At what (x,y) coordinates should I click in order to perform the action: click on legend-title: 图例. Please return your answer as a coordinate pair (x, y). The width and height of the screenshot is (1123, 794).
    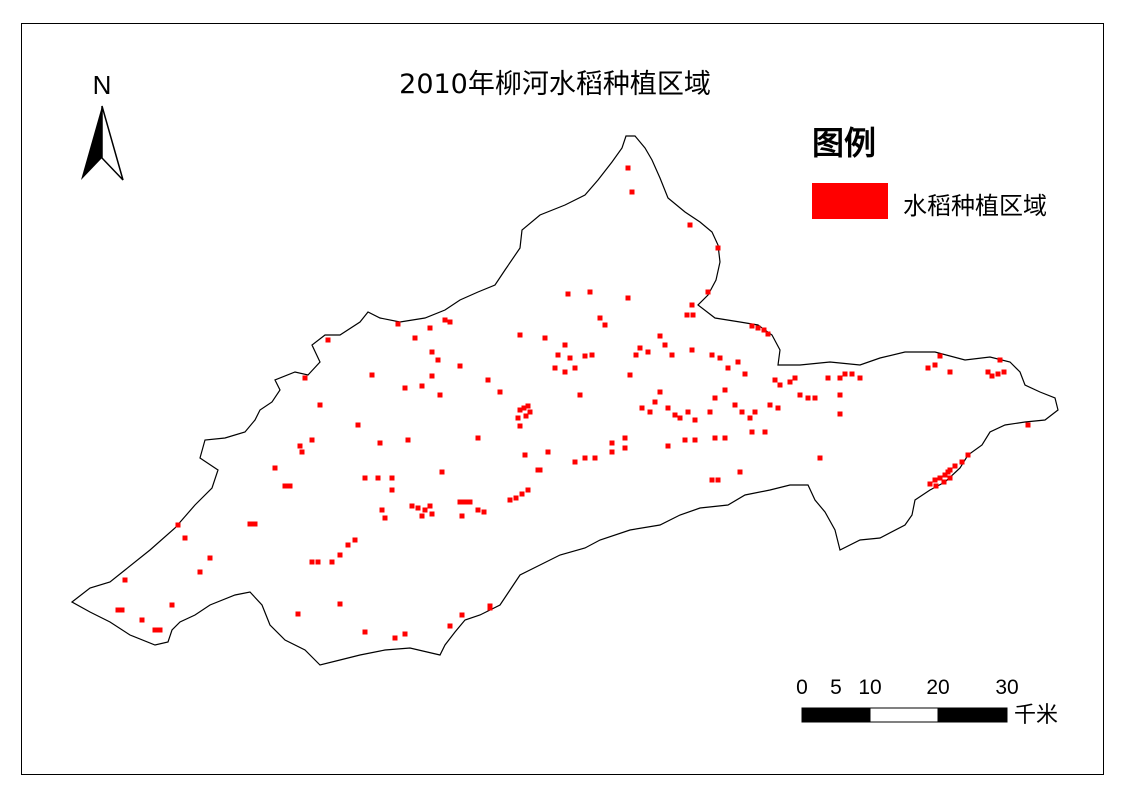
    Looking at the image, I should click on (844, 143).